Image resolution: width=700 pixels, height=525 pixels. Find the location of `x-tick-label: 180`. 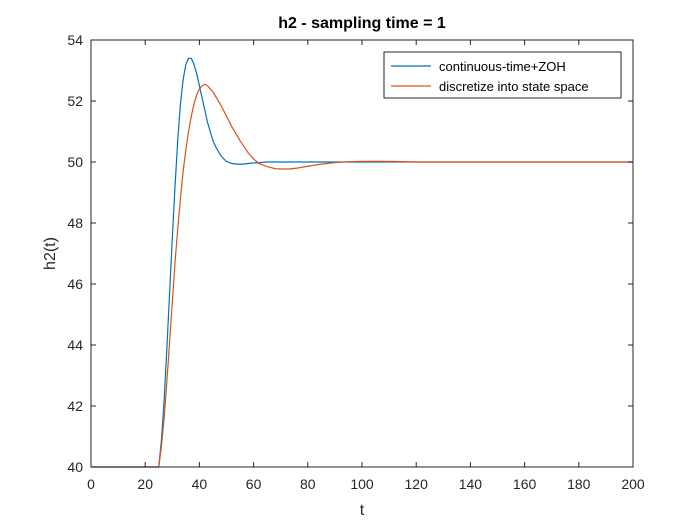

x-tick-label: 180 is located at coordinates (579, 484).